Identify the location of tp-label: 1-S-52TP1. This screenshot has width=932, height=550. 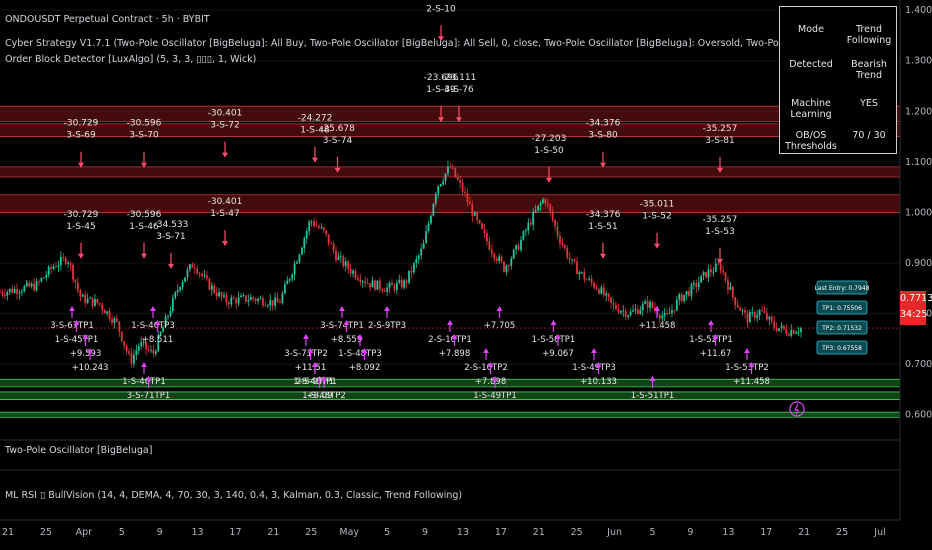
(710, 340).